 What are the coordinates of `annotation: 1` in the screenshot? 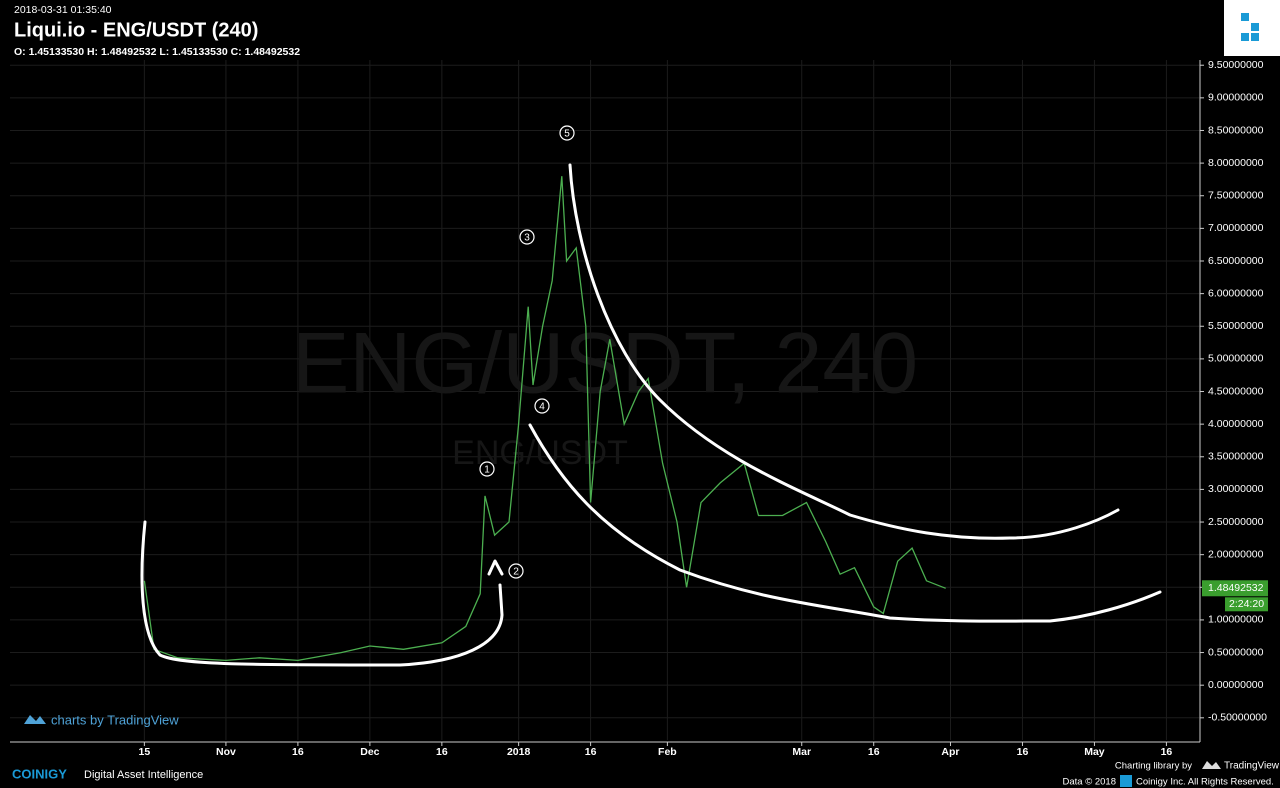 It's located at (487, 470).